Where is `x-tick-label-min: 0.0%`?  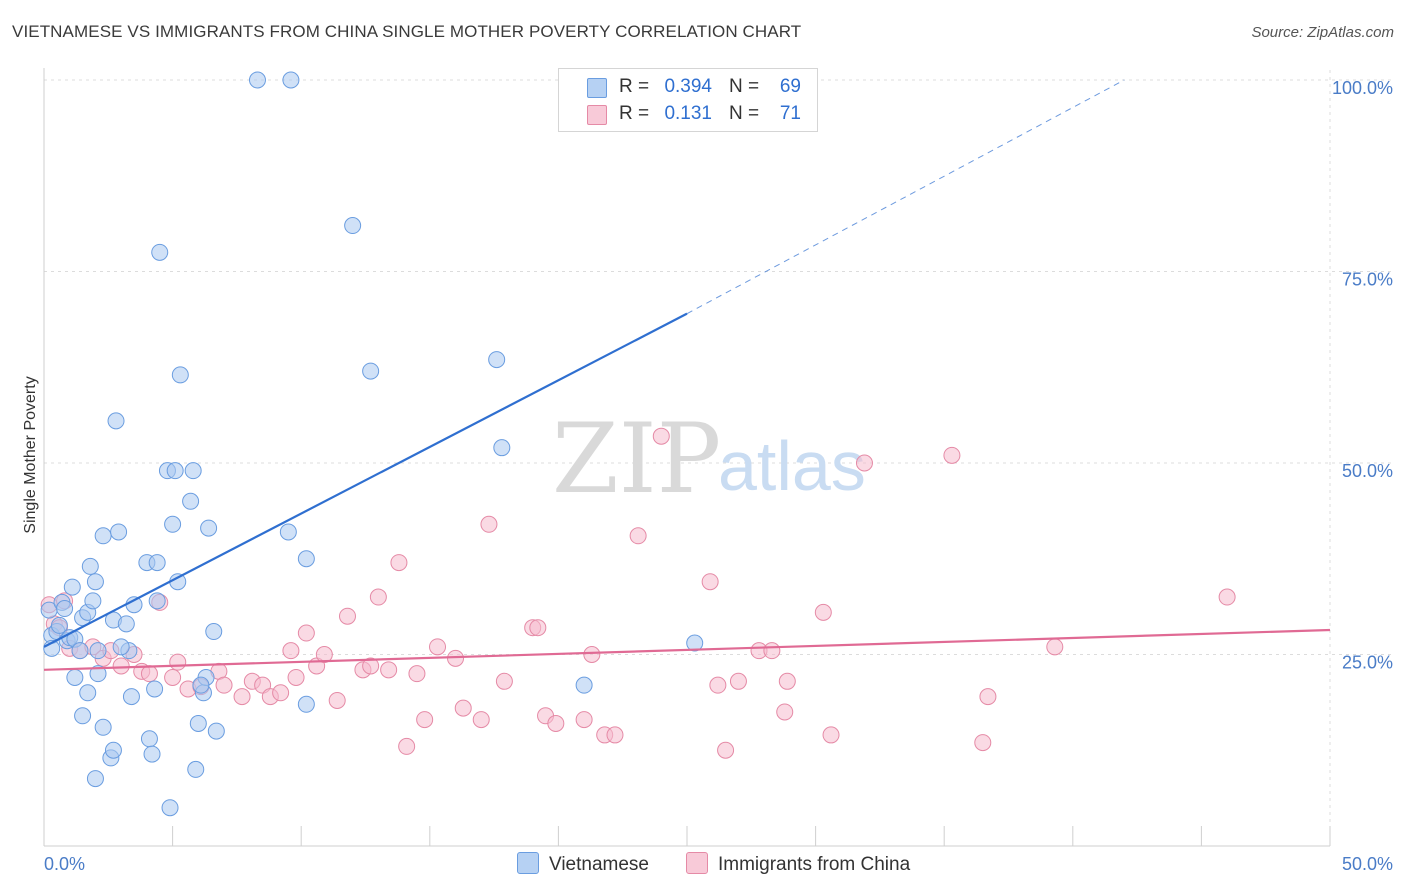 x-tick-label-min: 0.0% is located at coordinates (64, 864).